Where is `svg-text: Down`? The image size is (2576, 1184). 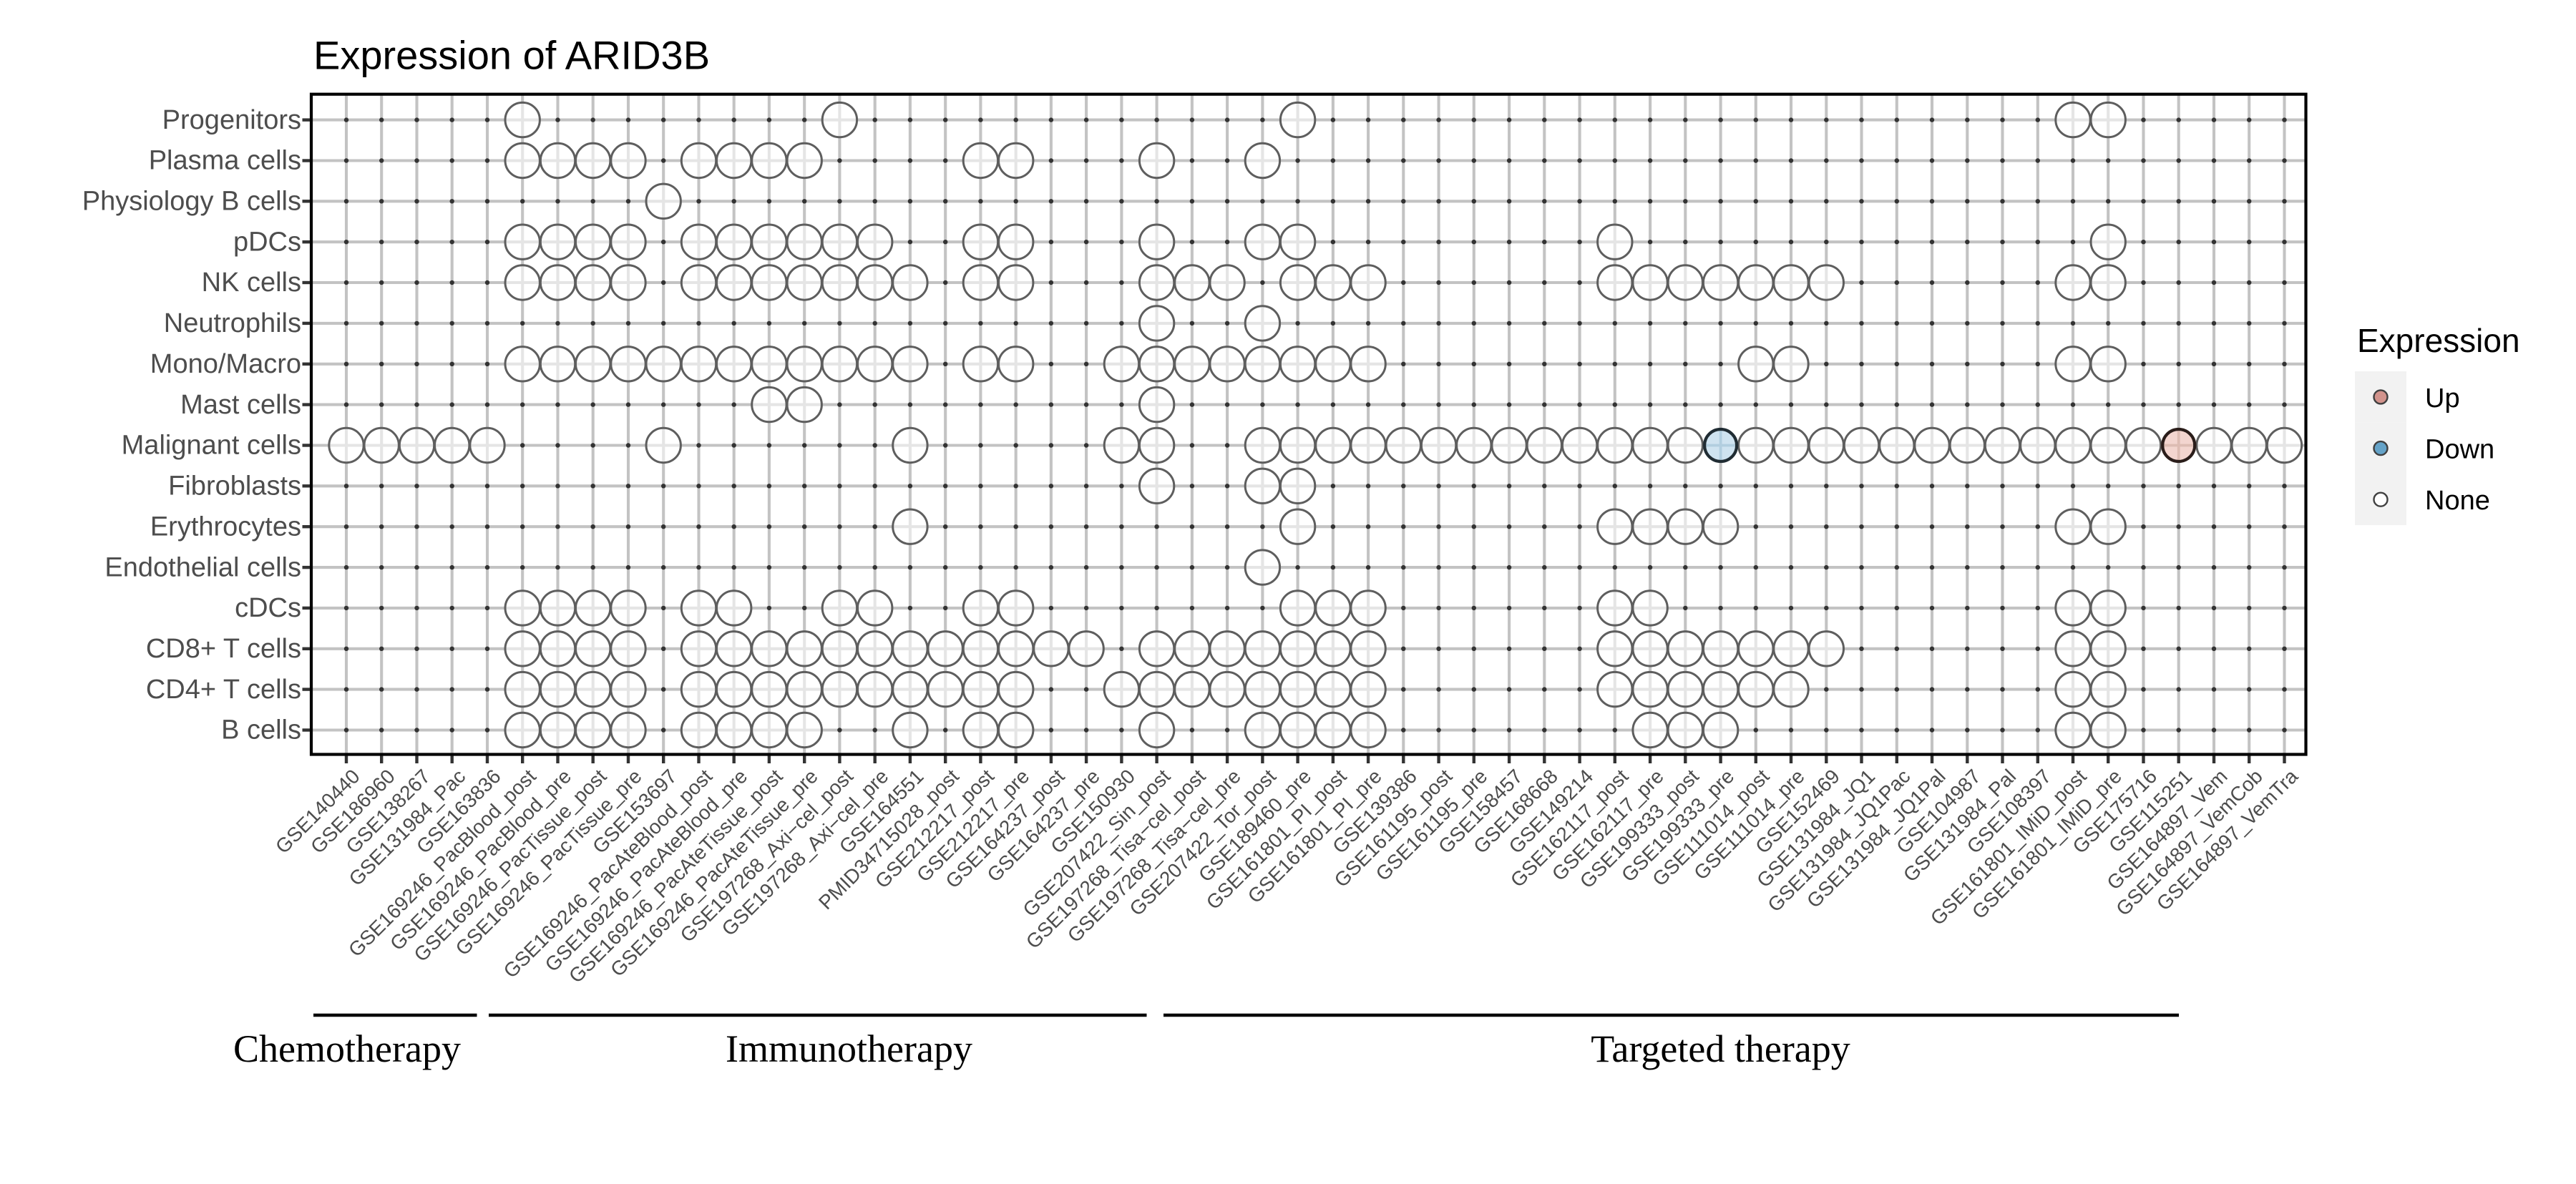 svg-text: Down is located at coordinates (2459, 450).